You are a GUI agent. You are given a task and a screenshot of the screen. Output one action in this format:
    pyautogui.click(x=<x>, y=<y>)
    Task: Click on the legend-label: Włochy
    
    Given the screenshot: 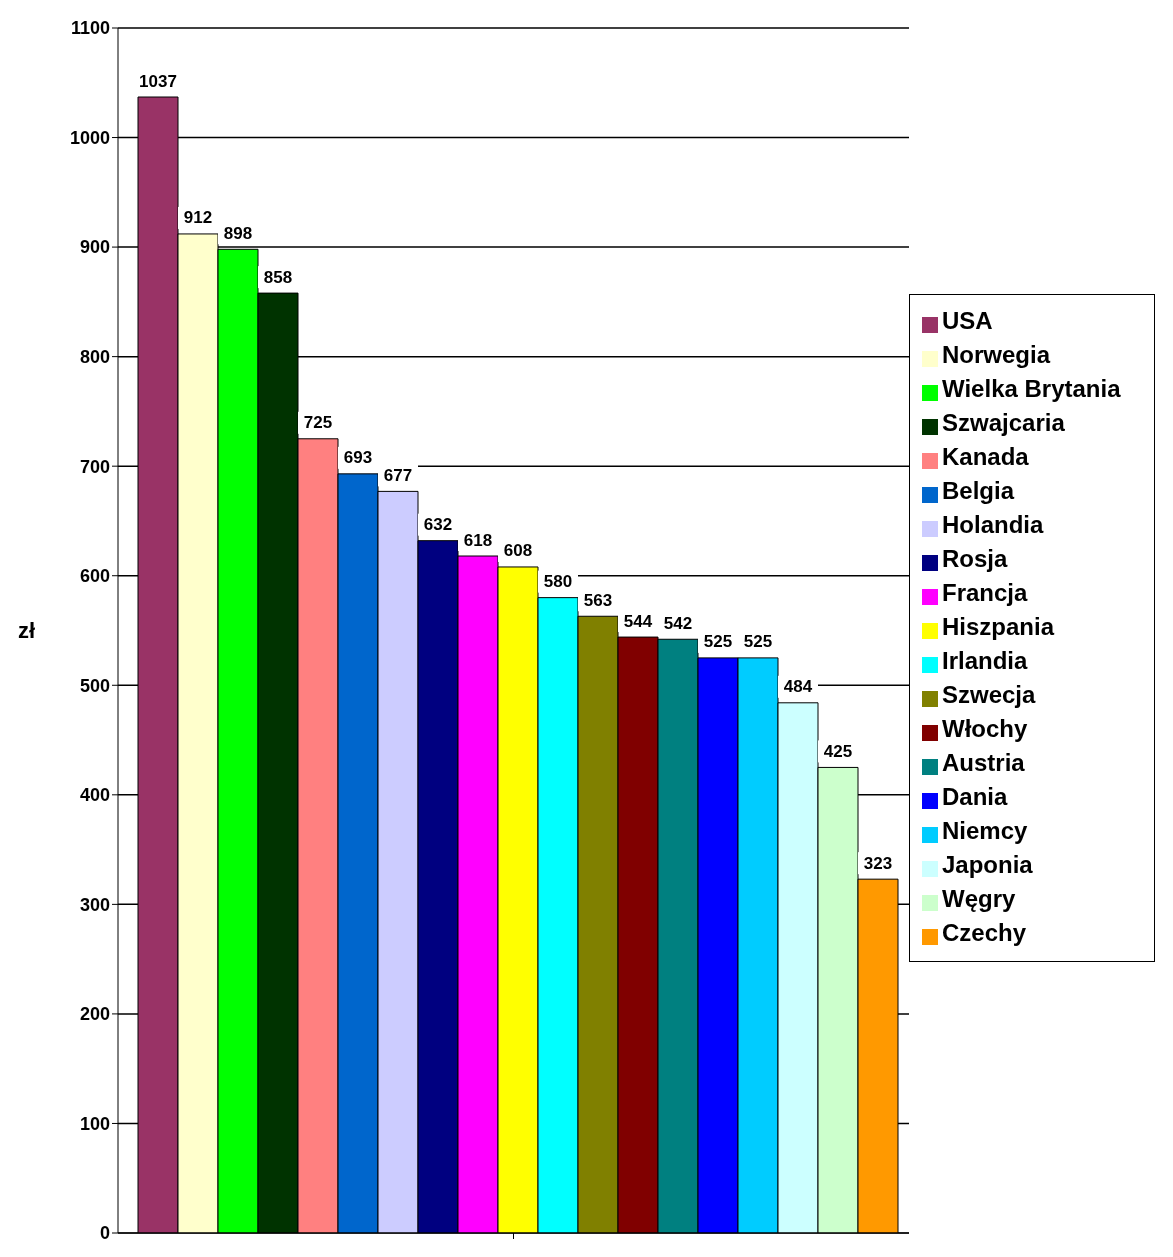 What is the action you would take?
    pyautogui.click(x=985, y=728)
    